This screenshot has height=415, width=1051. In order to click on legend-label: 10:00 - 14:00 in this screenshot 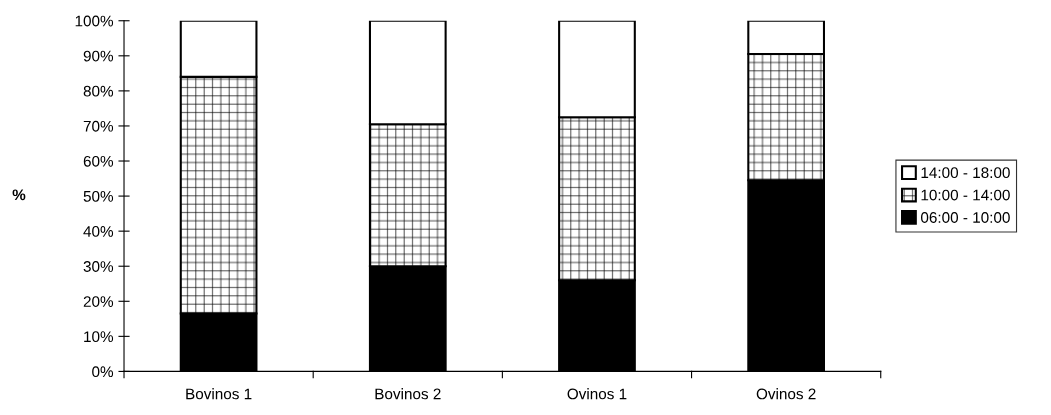, I will do `click(965, 195)`.